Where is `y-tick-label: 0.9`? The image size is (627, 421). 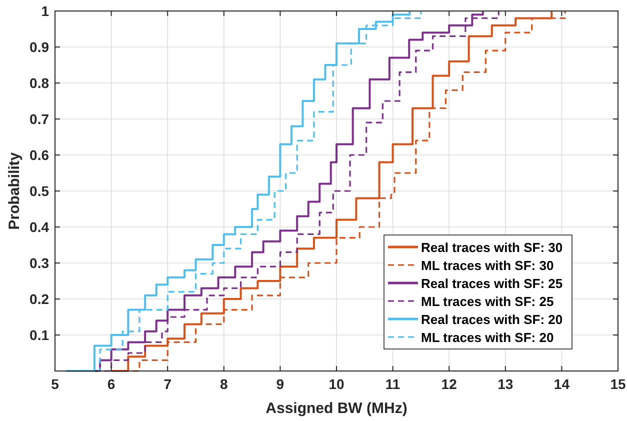
y-tick-label: 0.9 is located at coordinates (40, 47).